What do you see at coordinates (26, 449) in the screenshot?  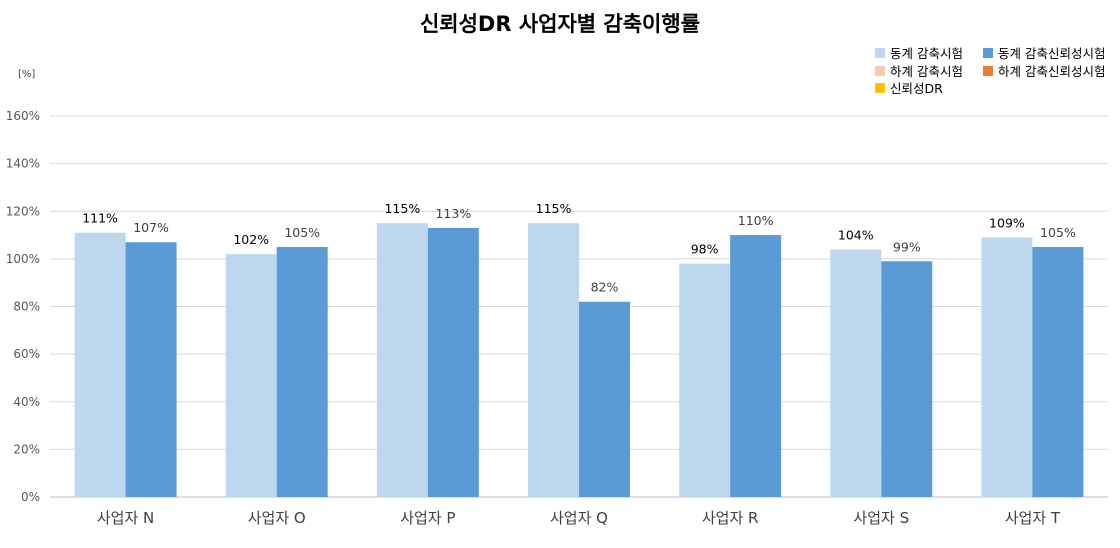 I see `y-tick-label: 20%` at bounding box center [26, 449].